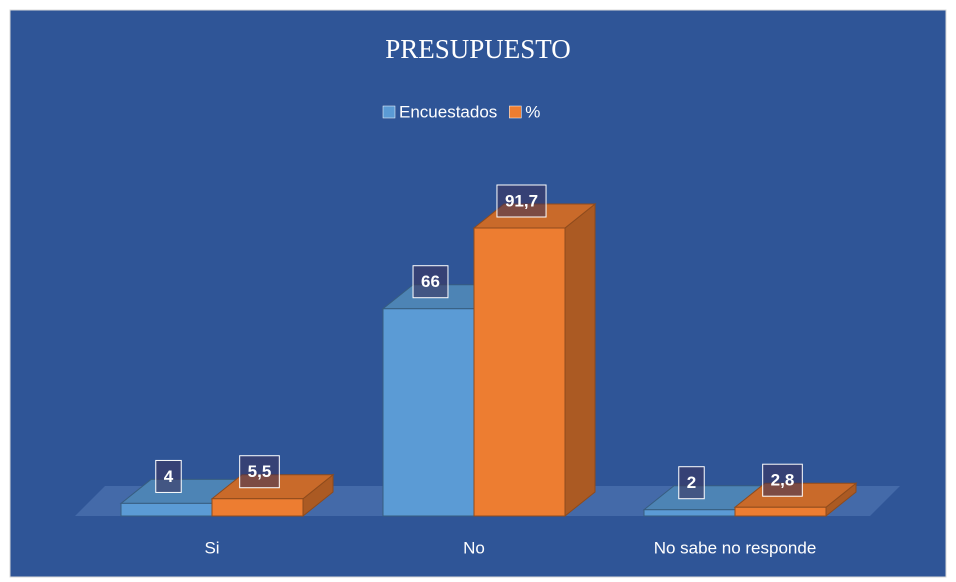 This screenshot has width=956, height=582. What do you see at coordinates (580, 360) in the screenshot?
I see `bar-side` at bounding box center [580, 360].